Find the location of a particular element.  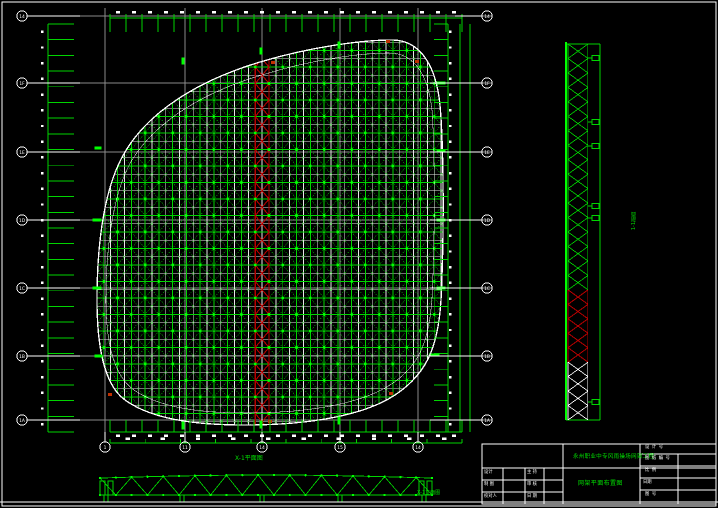

grid-bubble-right: 14 is located at coordinates (474, 16).